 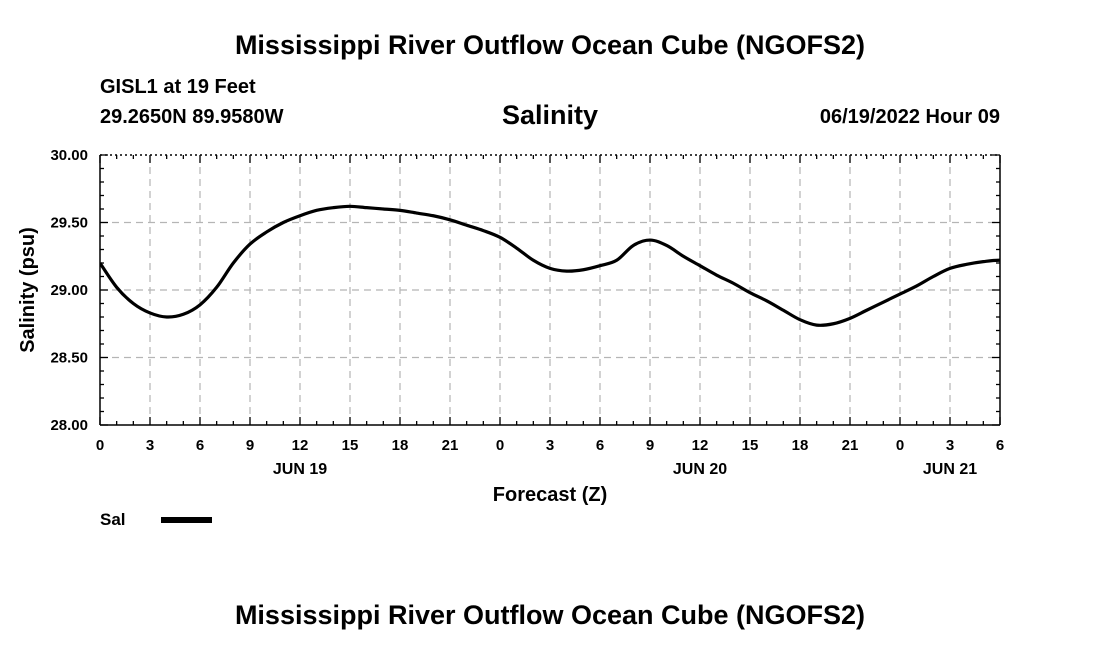 What do you see at coordinates (69, 425) in the screenshot?
I see `y-tick-label: 28.00` at bounding box center [69, 425].